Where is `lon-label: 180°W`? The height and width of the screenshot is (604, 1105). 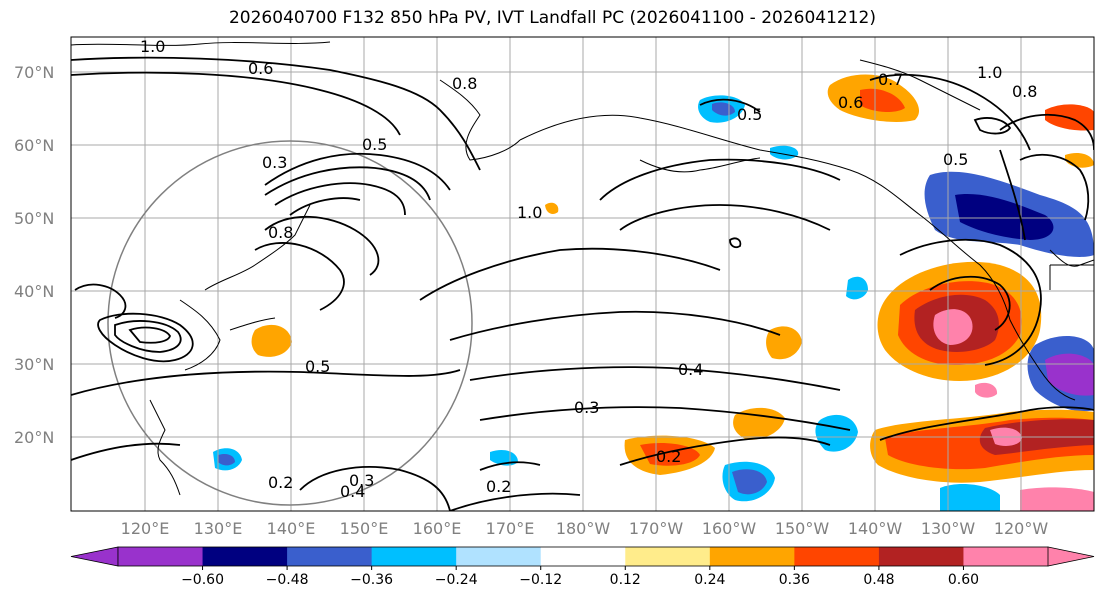
lon-label: 180°W is located at coordinates (583, 528).